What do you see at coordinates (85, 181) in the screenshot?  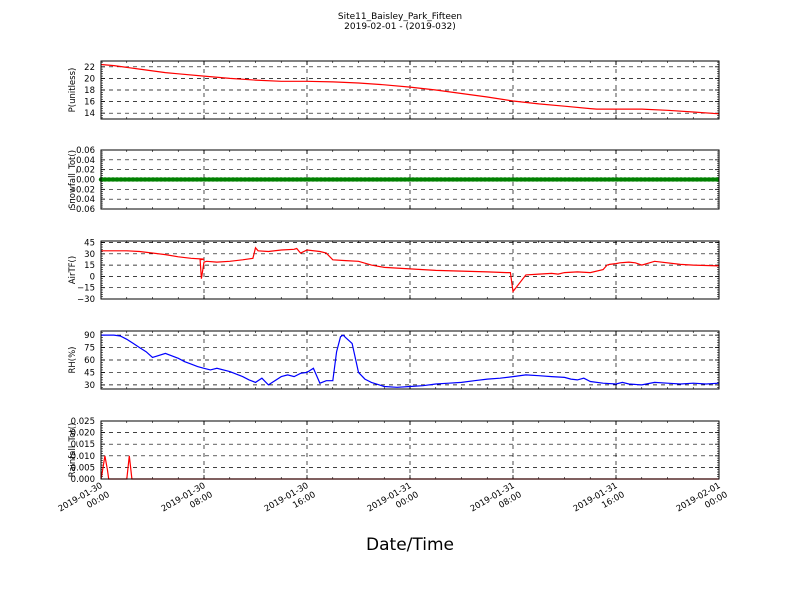 I see `y-tick-label: 0.00` at bounding box center [85, 181].